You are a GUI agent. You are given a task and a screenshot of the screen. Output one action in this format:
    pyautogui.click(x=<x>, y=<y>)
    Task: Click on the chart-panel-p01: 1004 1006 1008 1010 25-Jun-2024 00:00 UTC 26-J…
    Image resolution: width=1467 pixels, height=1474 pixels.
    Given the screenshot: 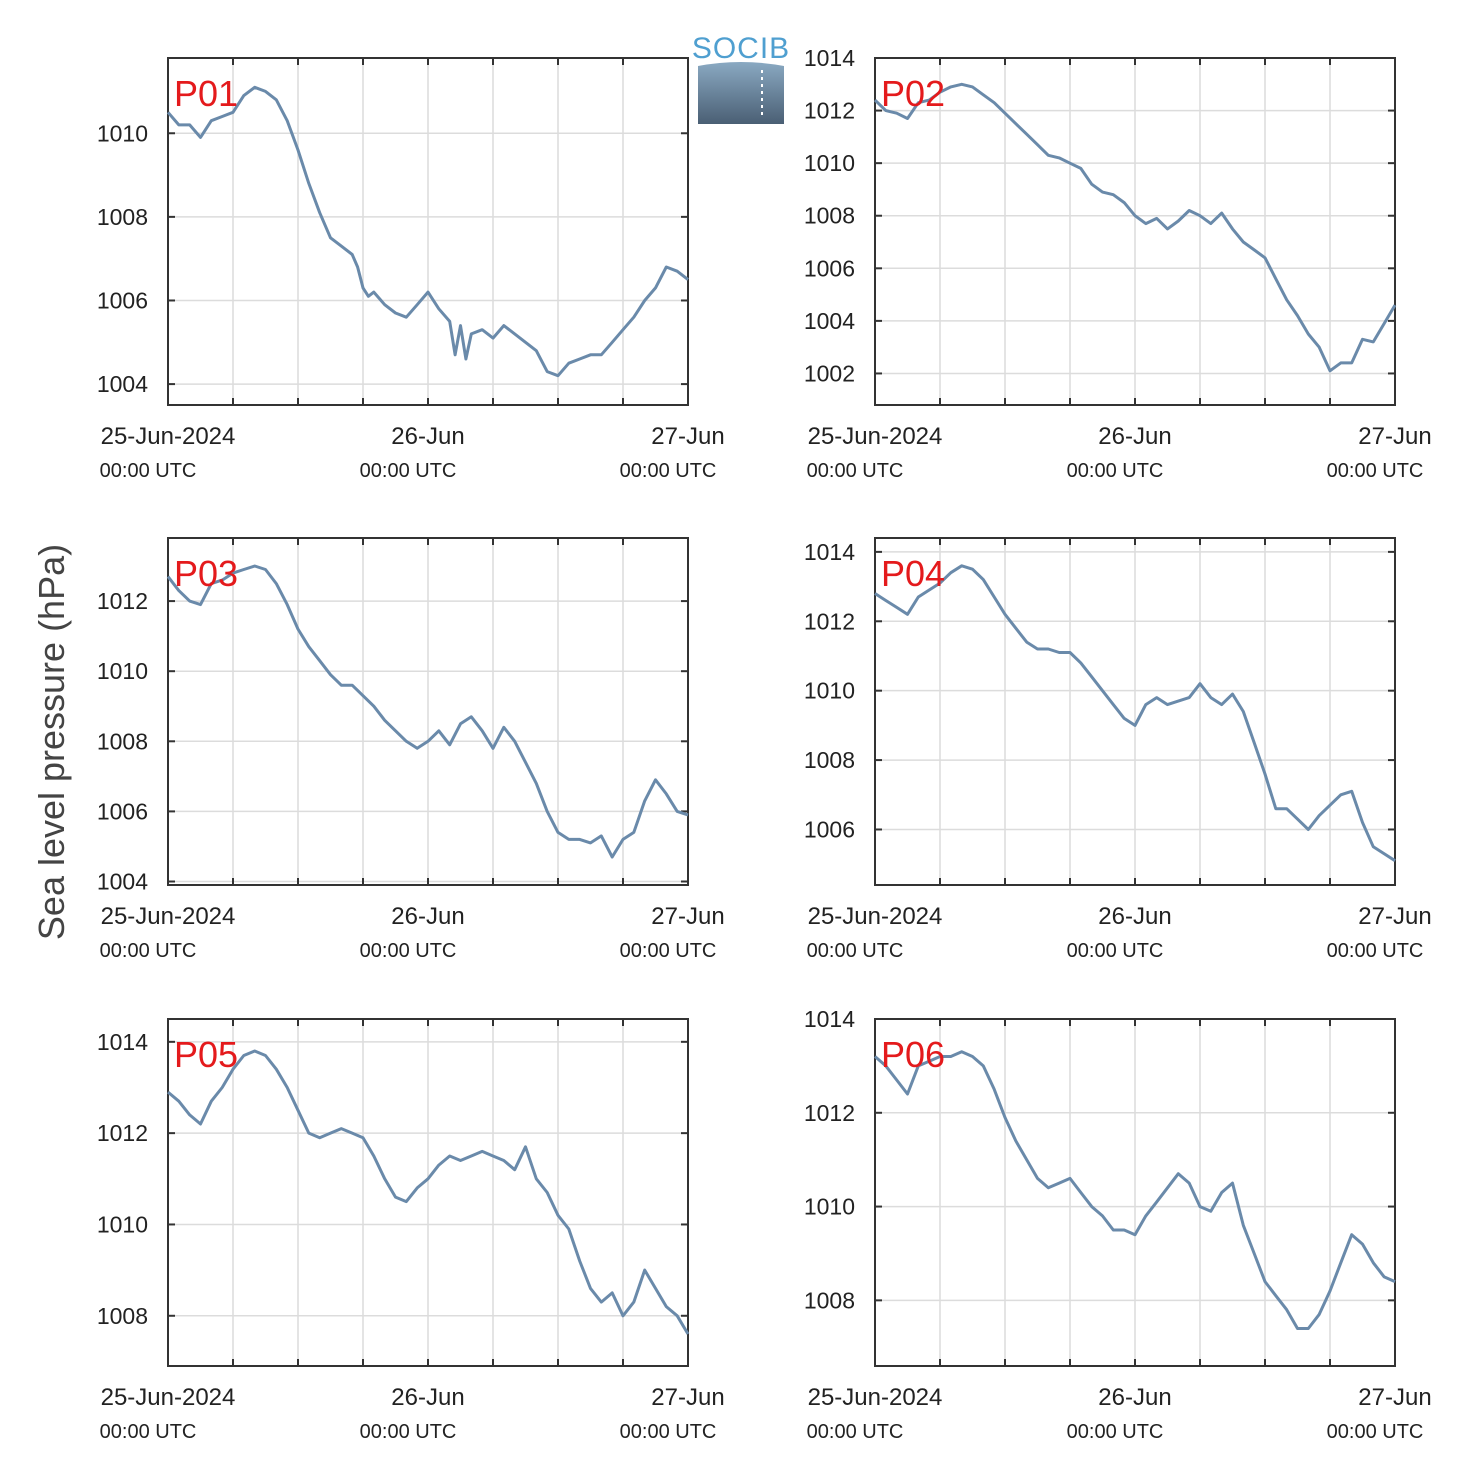 What is the action you would take?
    pyautogui.click(x=411, y=269)
    